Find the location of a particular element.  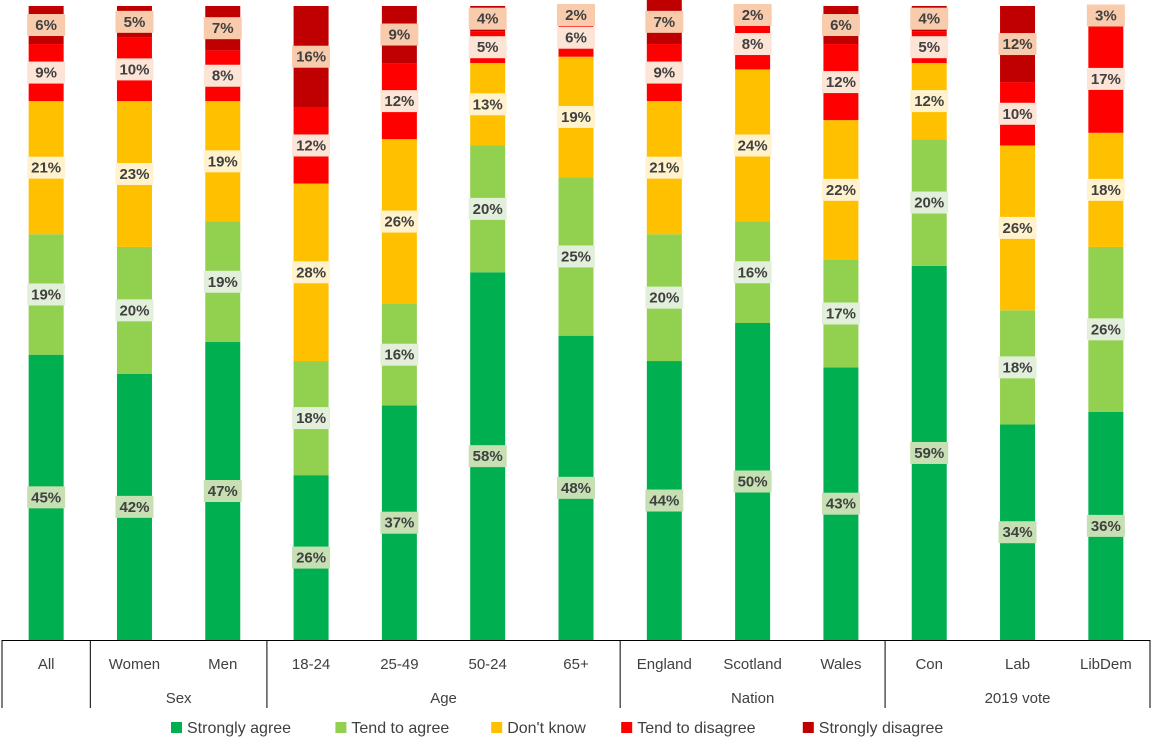

legend-item: Don't know is located at coordinates (538, 728).